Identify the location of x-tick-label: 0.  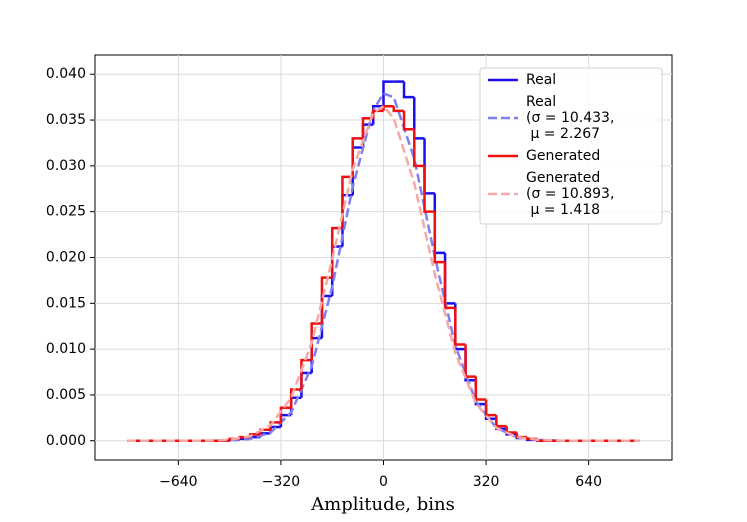
(383, 482).